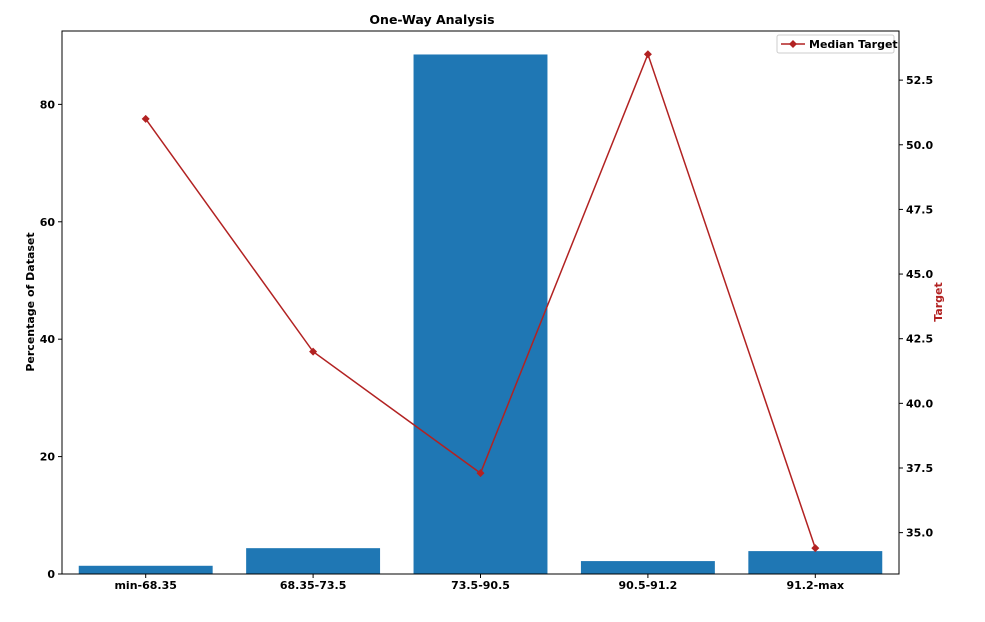 This screenshot has height=622, width=985. I want to click on right-y-tick-label: 47.5, so click(919, 209).